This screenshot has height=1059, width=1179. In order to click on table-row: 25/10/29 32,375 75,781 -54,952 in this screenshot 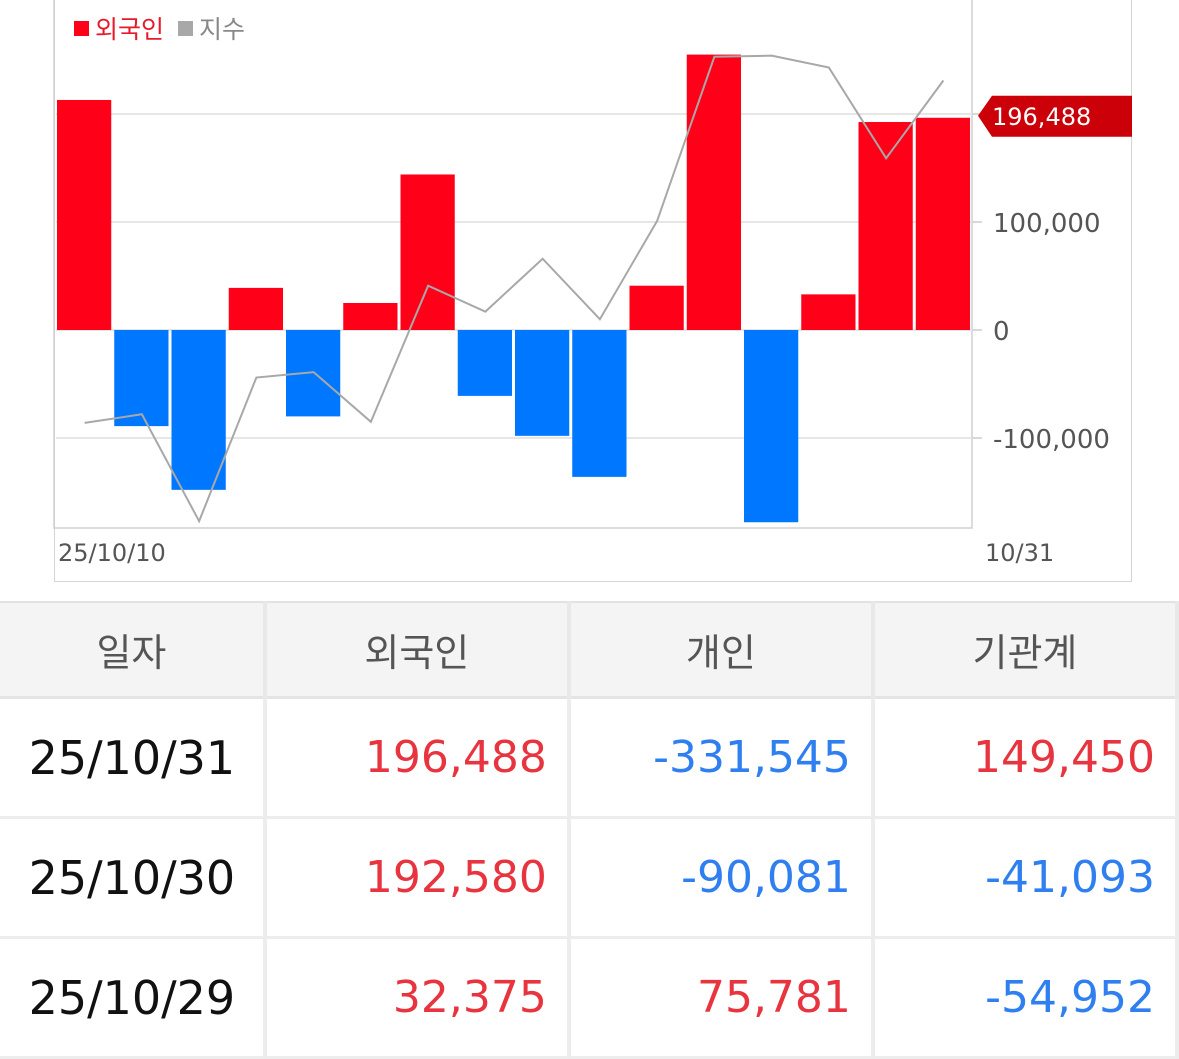, I will do `click(588, 998)`.